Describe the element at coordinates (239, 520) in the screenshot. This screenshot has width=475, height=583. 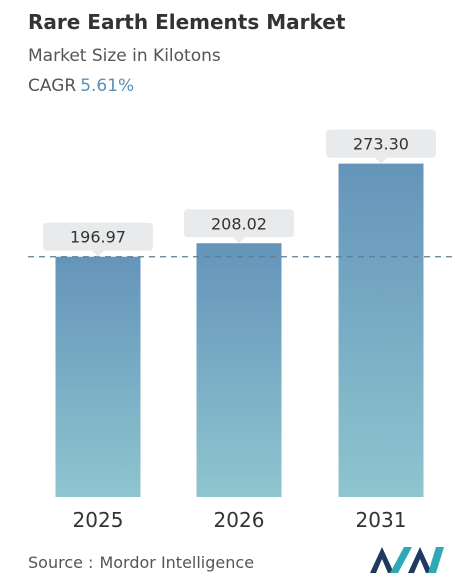
I see `category-label-2026: 2026` at that location.